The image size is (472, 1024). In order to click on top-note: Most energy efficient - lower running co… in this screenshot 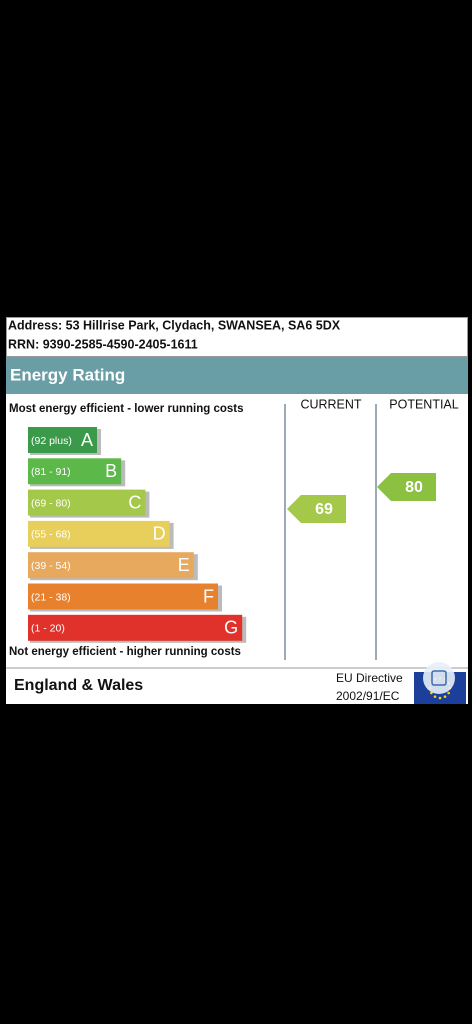, I will do `click(126, 409)`.